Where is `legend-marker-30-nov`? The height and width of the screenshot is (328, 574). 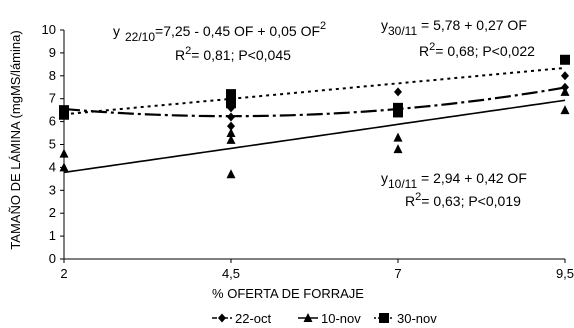 legend-marker-30-nov is located at coordinates (384, 318).